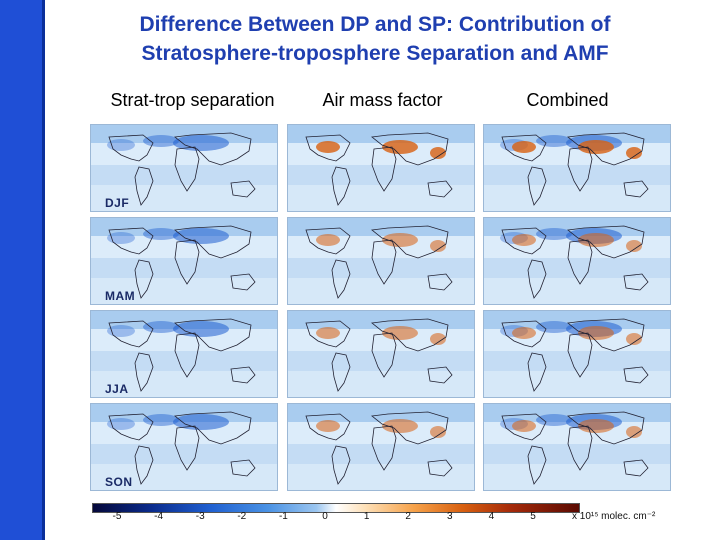  I want to click on colorbar-tick: 0, so click(325, 516).